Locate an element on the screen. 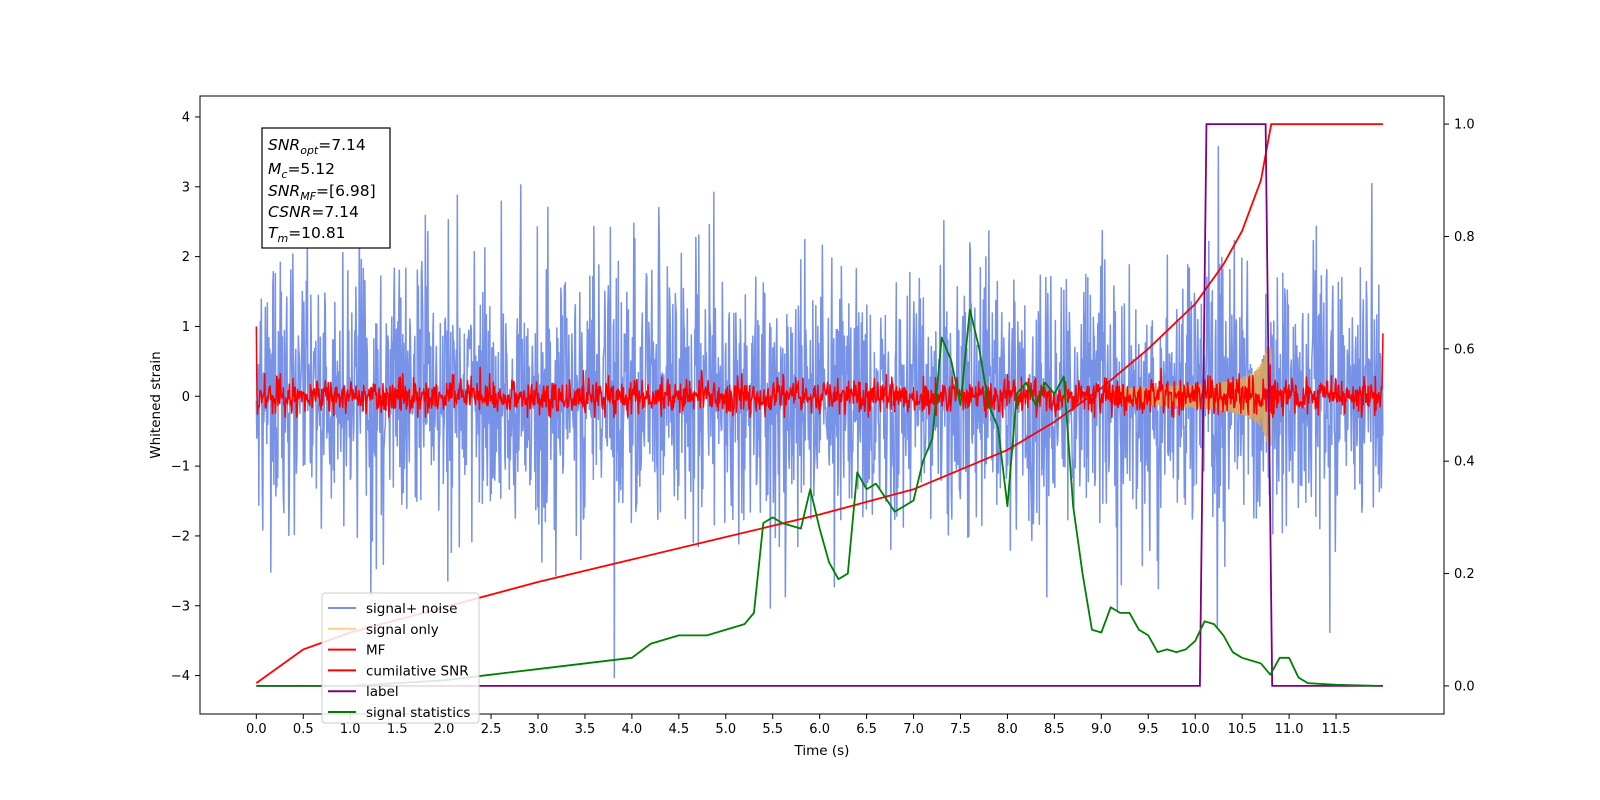  x-tick-label: 8.5 is located at coordinates (1054, 729).